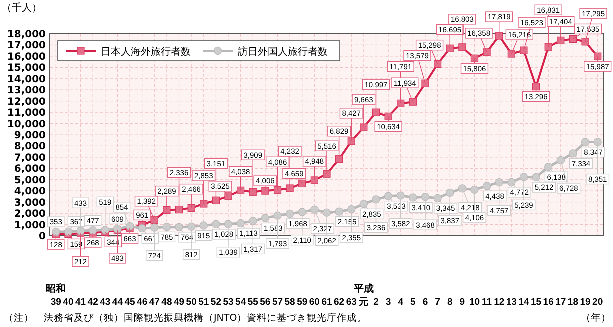  What do you see at coordinates (511, 302) in the screenshot?
I see `x-tick-label: 13` at bounding box center [511, 302].